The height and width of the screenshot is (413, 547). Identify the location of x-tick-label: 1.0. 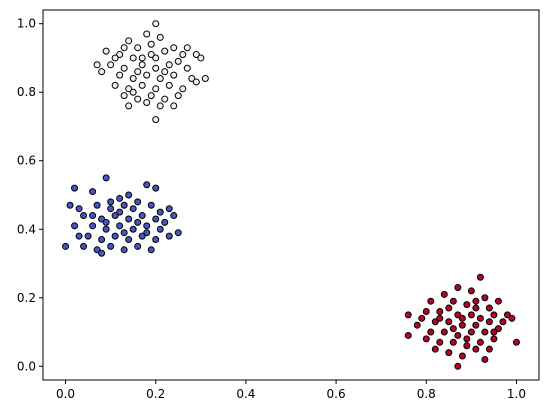
(516, 394).